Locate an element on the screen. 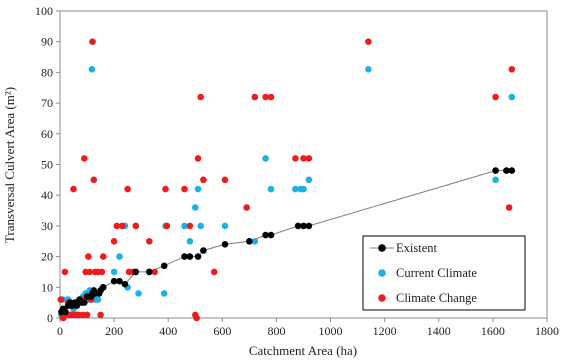  y-tick-label: 80 is located at coordinates (47, 72).